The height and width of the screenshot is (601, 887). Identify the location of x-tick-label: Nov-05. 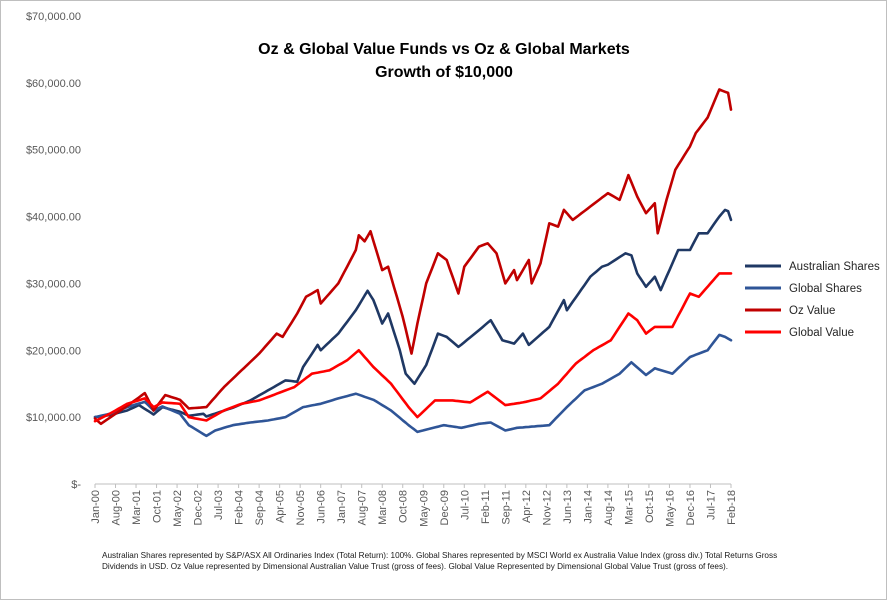
(301, 507).